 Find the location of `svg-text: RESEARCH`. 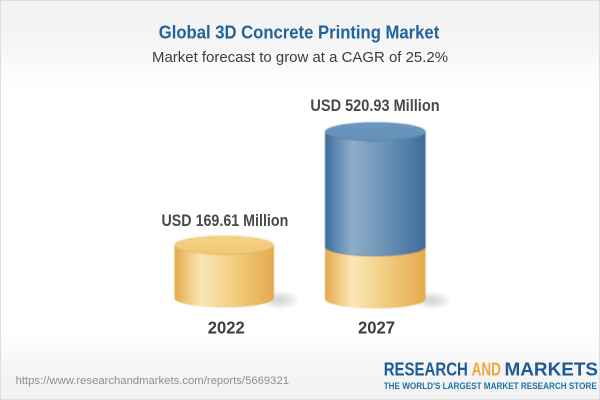

svg-text: RESEARCH is located at coordinates (426, 370).